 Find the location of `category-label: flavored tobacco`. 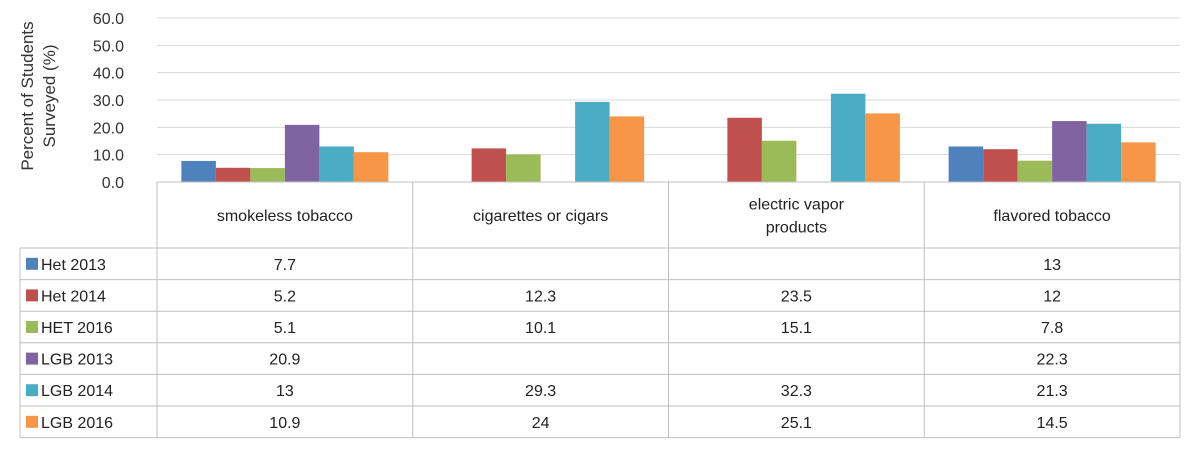

category-label: flavored tobacco is located at coordinates (1052, 216).